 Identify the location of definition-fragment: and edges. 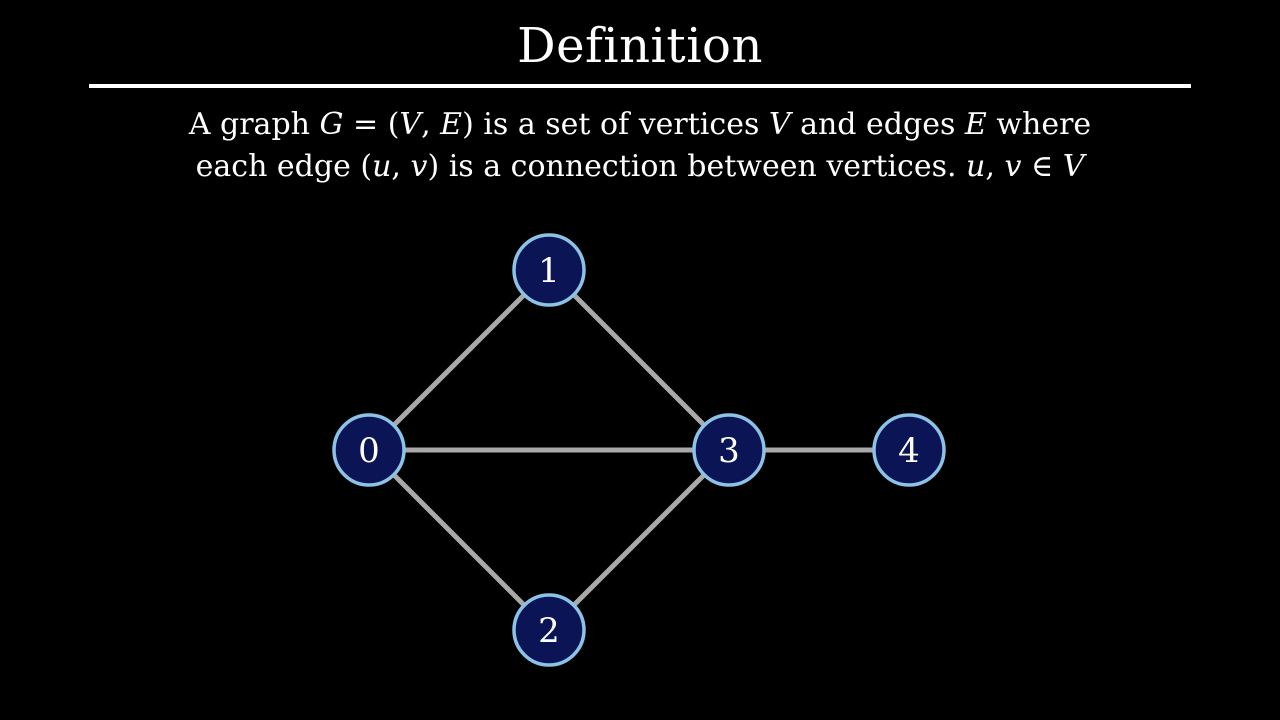
(877, 124).